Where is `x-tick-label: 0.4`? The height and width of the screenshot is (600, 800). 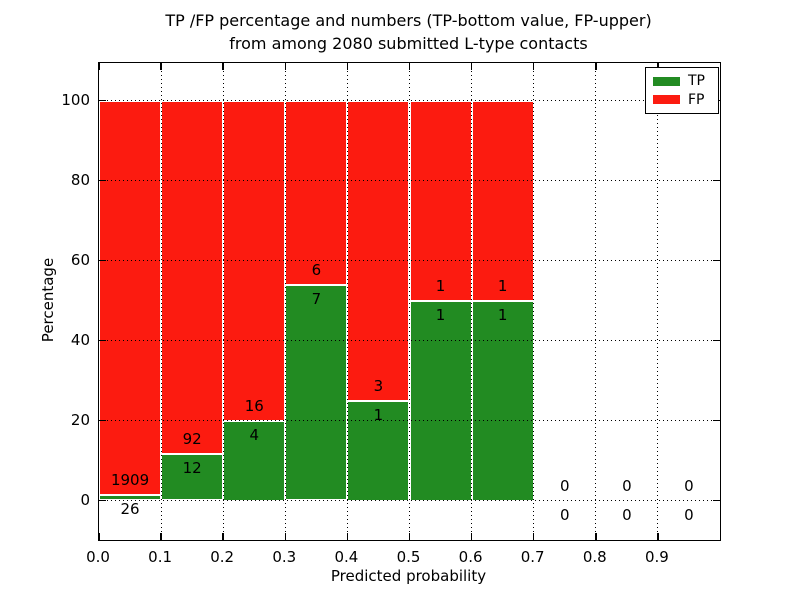 x-tick-label: 0.4 is located at coordinates (346, 557).